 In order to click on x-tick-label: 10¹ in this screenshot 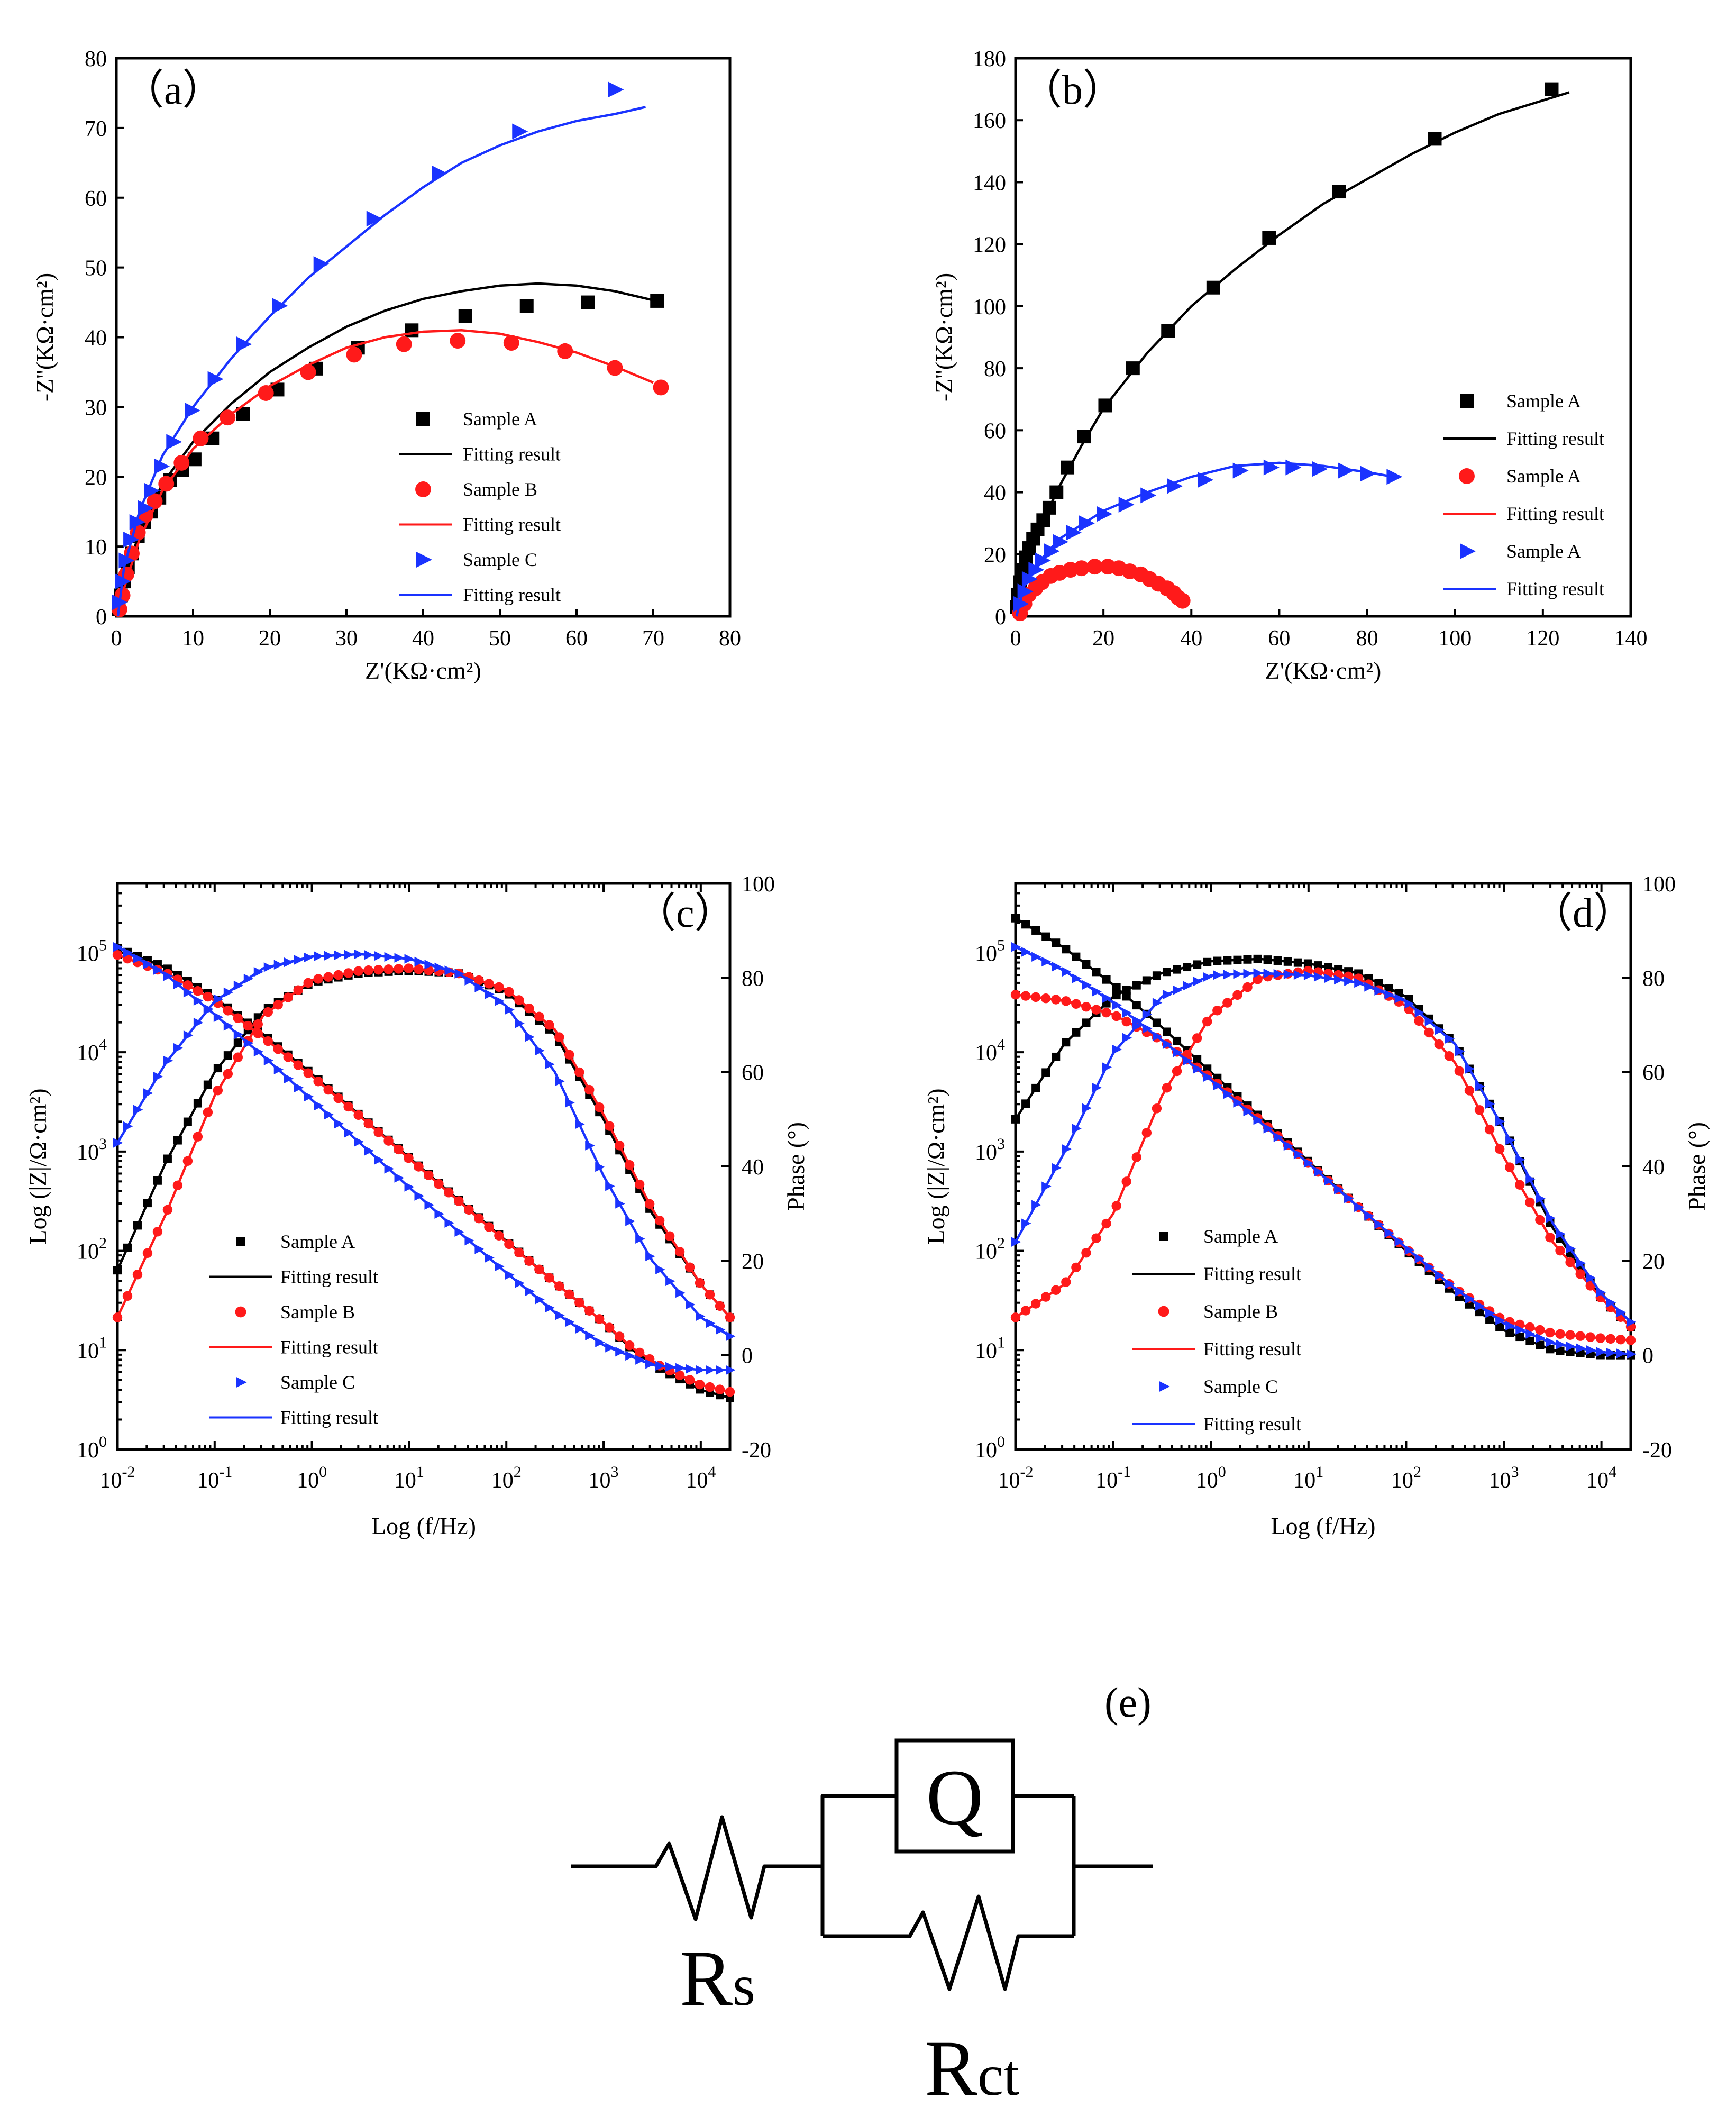, I will do `click(409, 1478)`.